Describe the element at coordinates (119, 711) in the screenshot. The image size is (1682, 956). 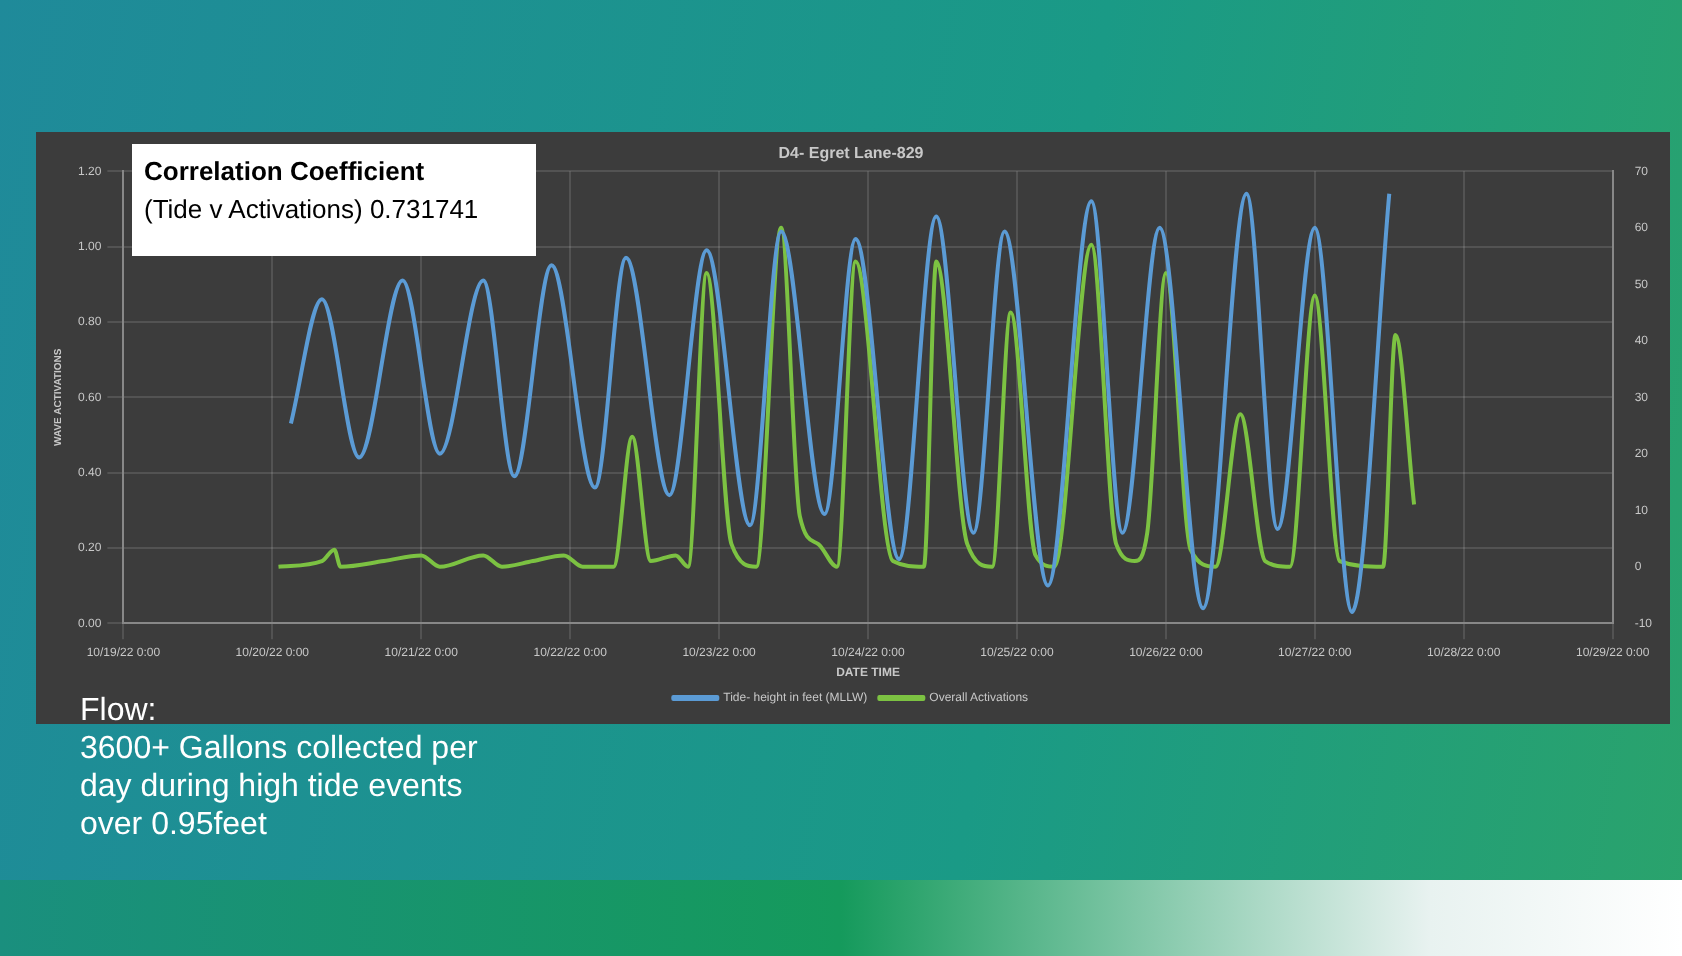
I see `text: Flow:` at that location.